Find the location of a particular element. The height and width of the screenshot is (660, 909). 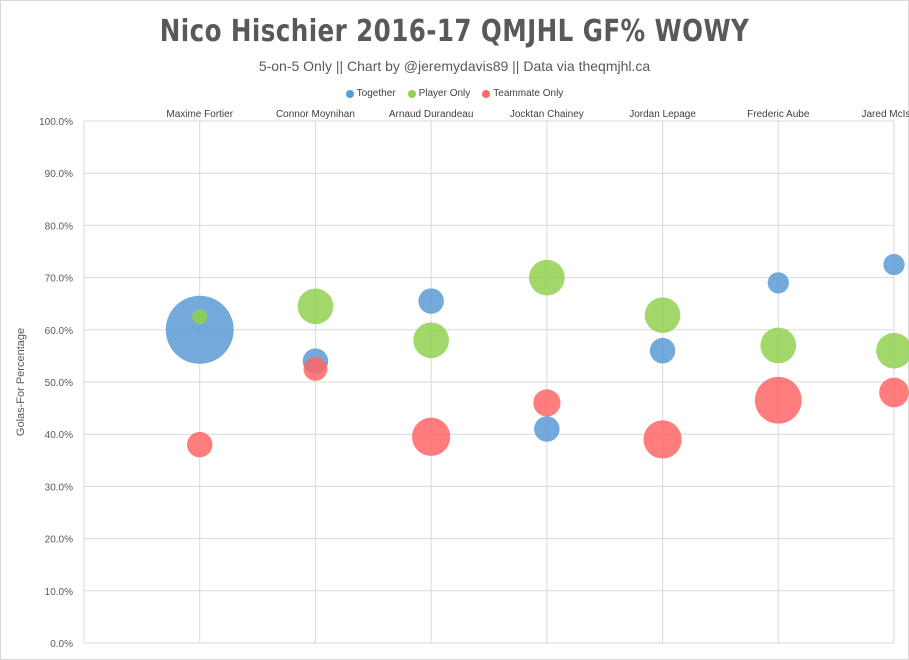

legend-item-player-only: Player Only is located at coordinates (439, 93).